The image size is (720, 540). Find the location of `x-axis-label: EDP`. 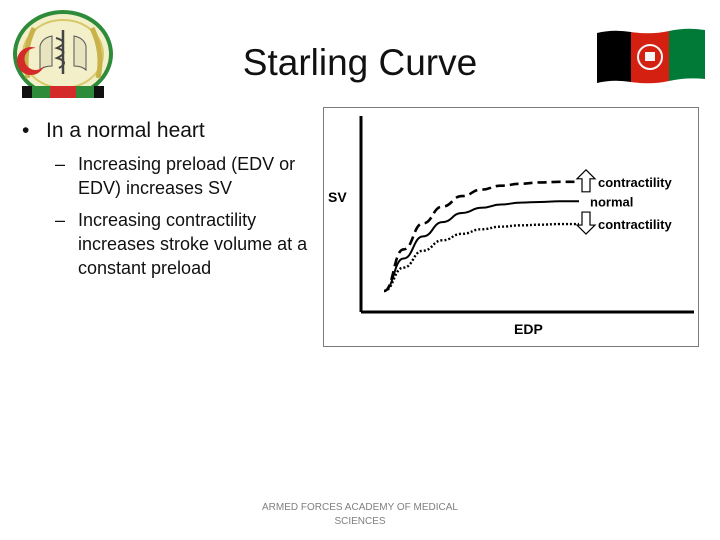

x-axis-label: EDP is located at coordinates (528, 329).